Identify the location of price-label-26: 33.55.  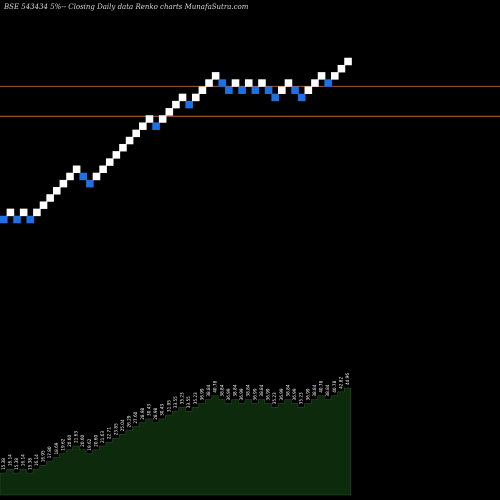
(175, 402).